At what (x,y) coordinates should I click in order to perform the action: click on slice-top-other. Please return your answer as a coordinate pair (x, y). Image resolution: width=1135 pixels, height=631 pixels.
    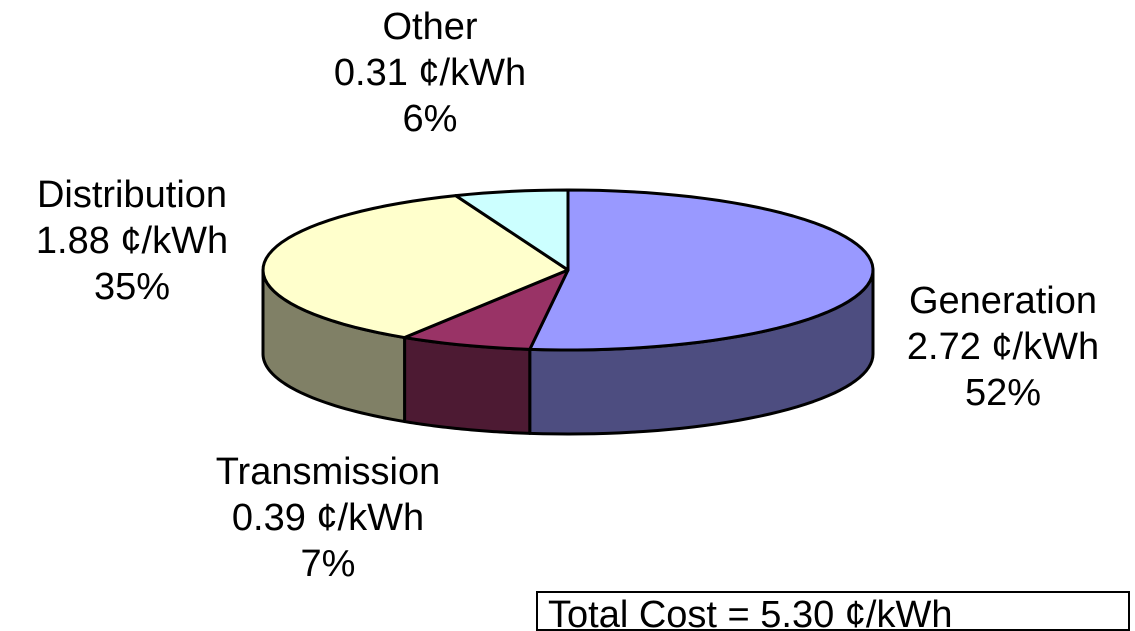
    Looking at the image, I should click on (512, 230).